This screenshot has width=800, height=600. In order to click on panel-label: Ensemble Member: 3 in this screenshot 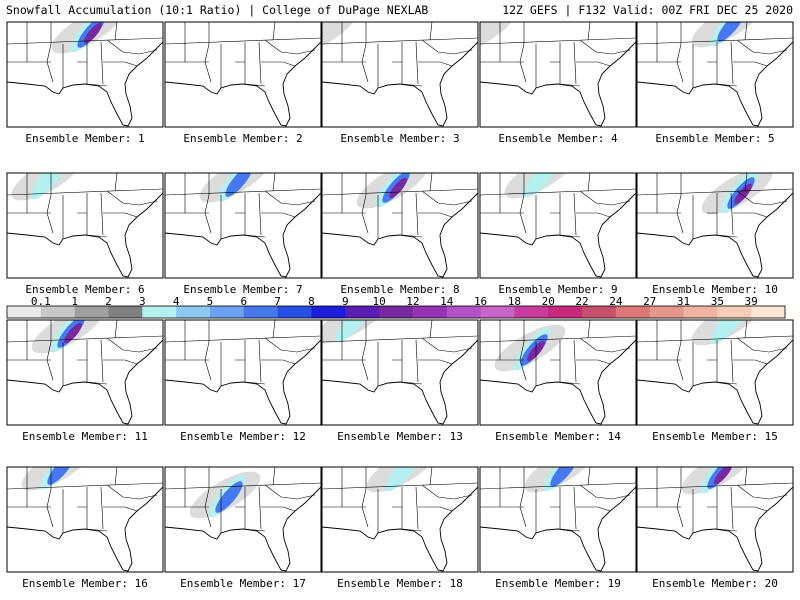, I will do `click(399, 138)`.